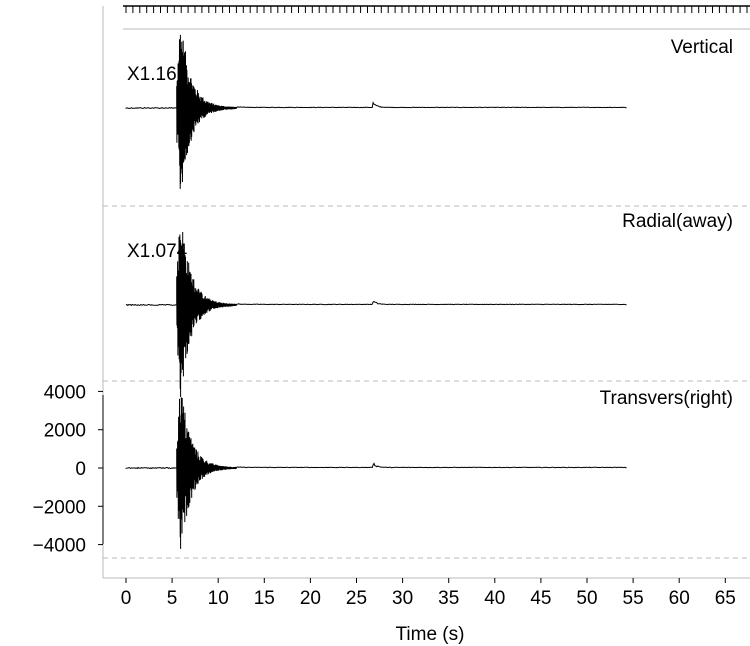 This screenshot has width=750, height=646. Describe the element at coordinates (677, 221) in the screenshot. I see `panel-name-label: Radial(away)` at that location.